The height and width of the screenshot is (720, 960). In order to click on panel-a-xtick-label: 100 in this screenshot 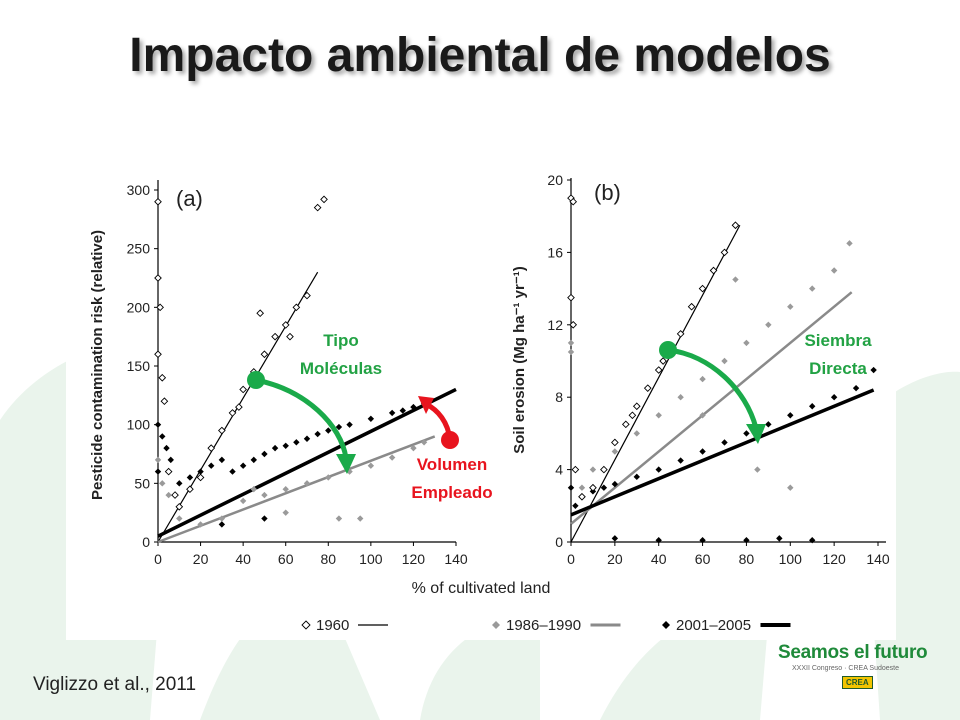, I will do `click(371, 559)`.